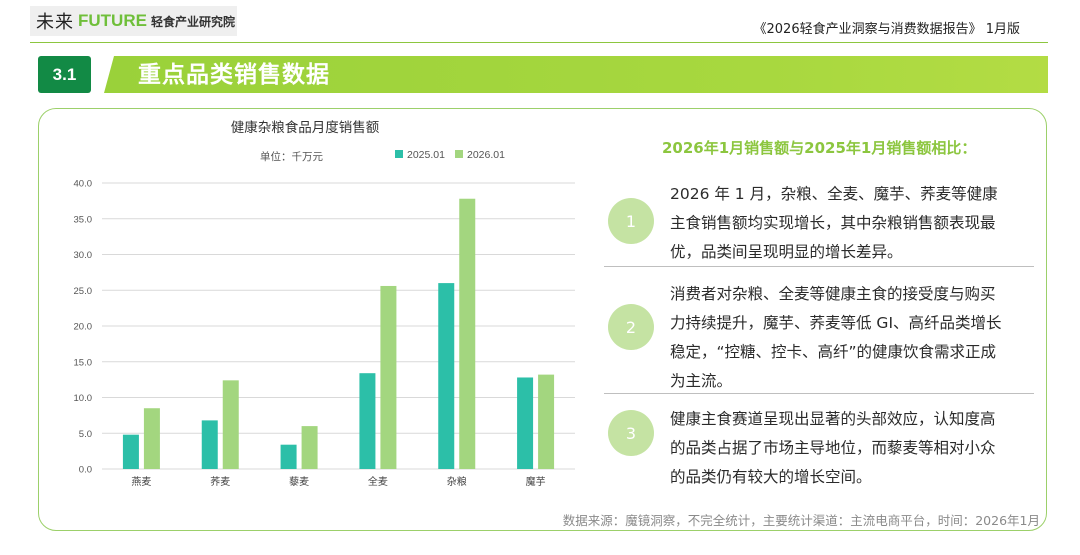 Image resolution: width=1080 pixels, height=555 pixels. What do you see at coordinates (457, 481) in the screenshot?
I see `x-tick-label: 杂粮` at bounding box center [457, 481].